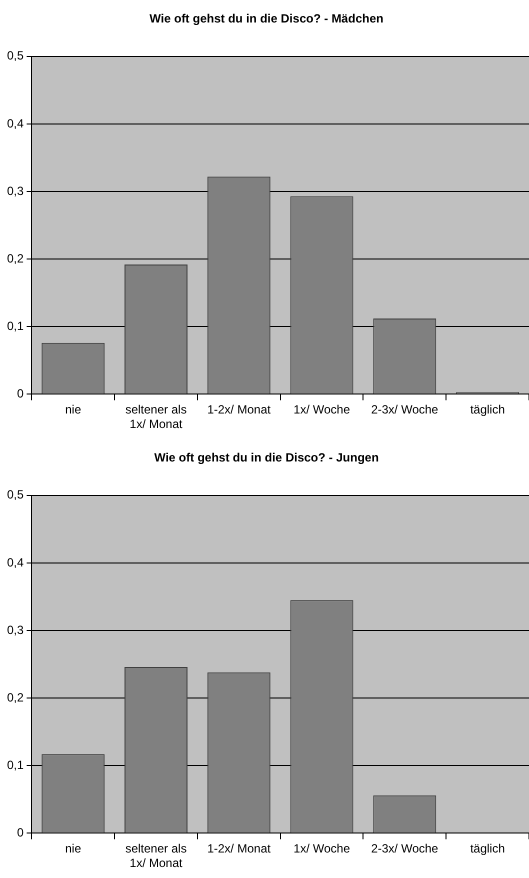  Describe the element at coordinates (267, 19) in the screenshot. I see `chart-title: Wie oft gehst du in die Disco? - Mädchen` at that location.